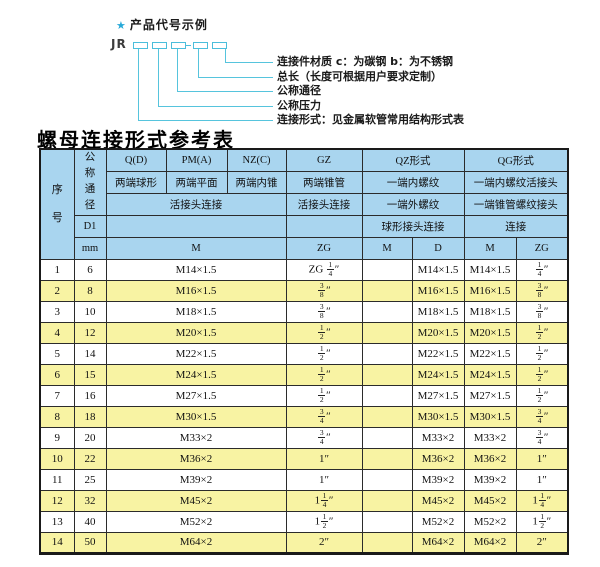 The image size is (600, 567). Describe the element at coordinates (196, 160) in the screenshot. I see `header-pm: PM(A)` at that location.